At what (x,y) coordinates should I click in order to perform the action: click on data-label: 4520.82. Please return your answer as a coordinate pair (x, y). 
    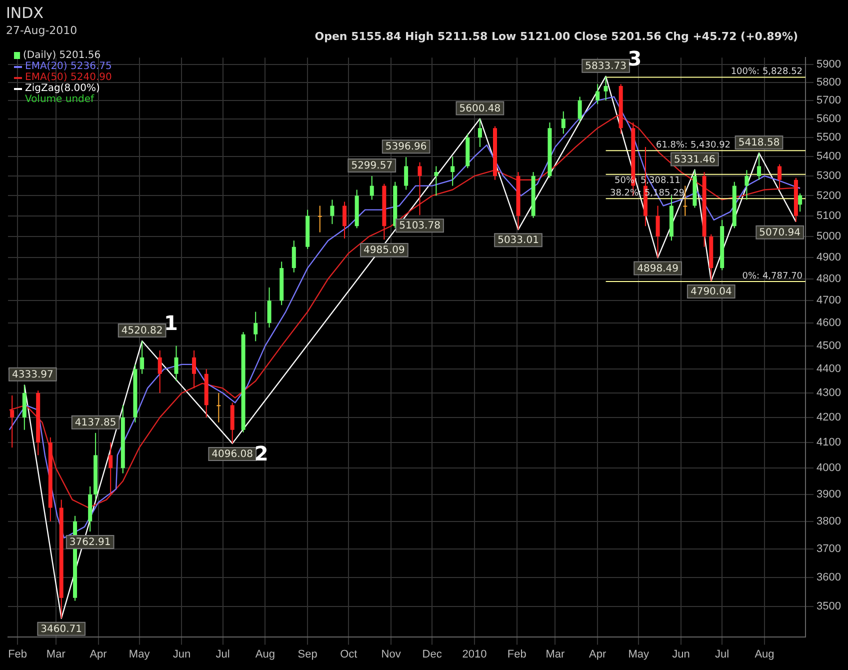
    Looking at the image, I should click on (142, 331).